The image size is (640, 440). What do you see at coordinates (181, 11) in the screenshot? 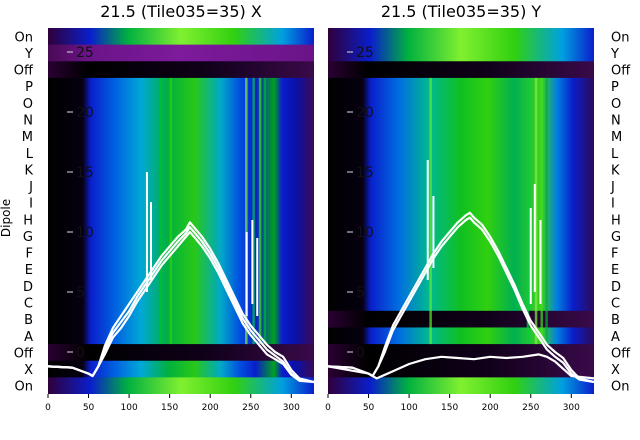
I see `panel-title: 21.5 (Tile035=35) X` at bounding box center [181, 11].